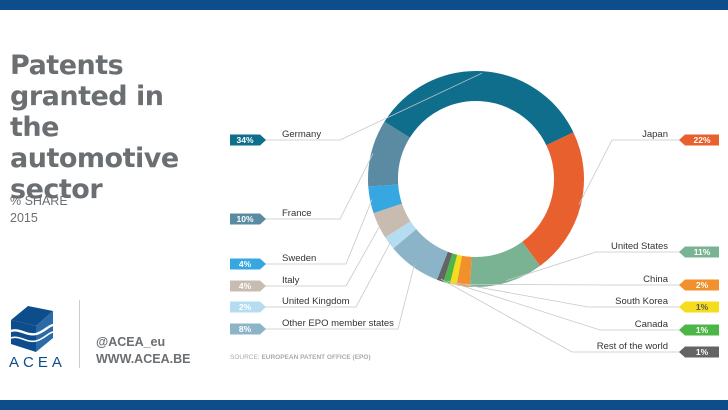  What do you see at coordinates (32, 329) in the screenshot?
I see `acea-logo-icon` at bounding box center [32, 329].